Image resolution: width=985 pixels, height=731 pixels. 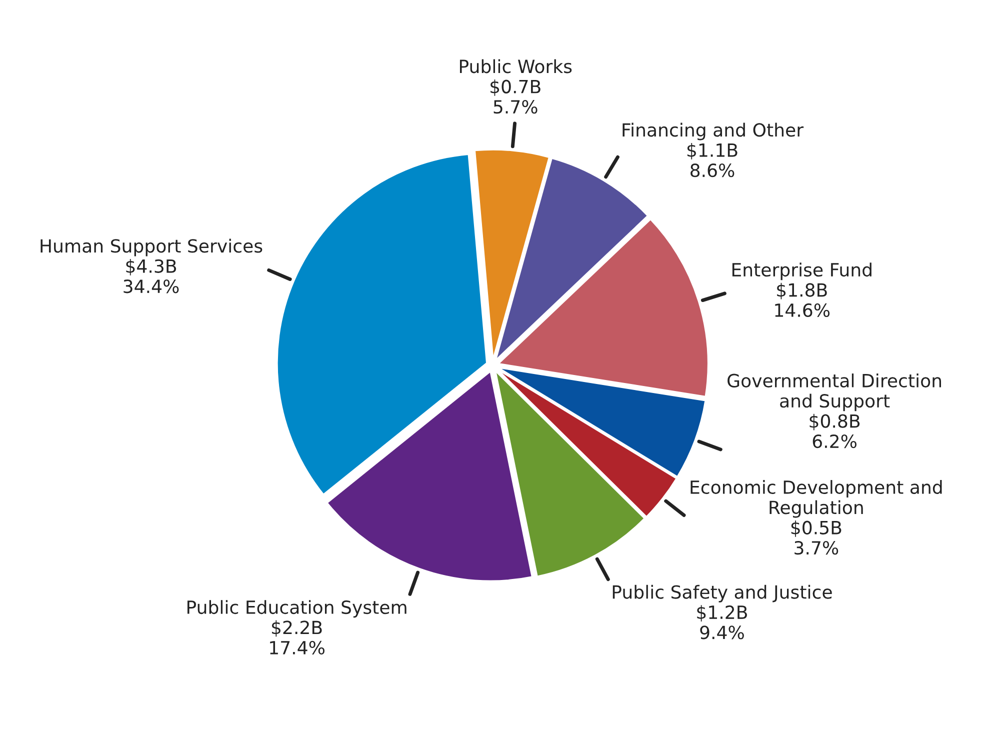 What do you see at coordinates (151, 247) in the screenshot?
I see `slice-label: Human Support Services` at bounding box center [151, 247].